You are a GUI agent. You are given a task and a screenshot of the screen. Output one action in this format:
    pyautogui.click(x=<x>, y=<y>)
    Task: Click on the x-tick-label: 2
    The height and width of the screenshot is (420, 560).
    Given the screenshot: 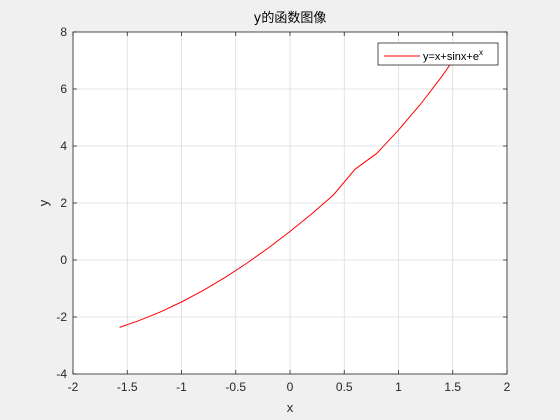 What is the action you would take?
    pyautogui.click(x=507, y=387)
    